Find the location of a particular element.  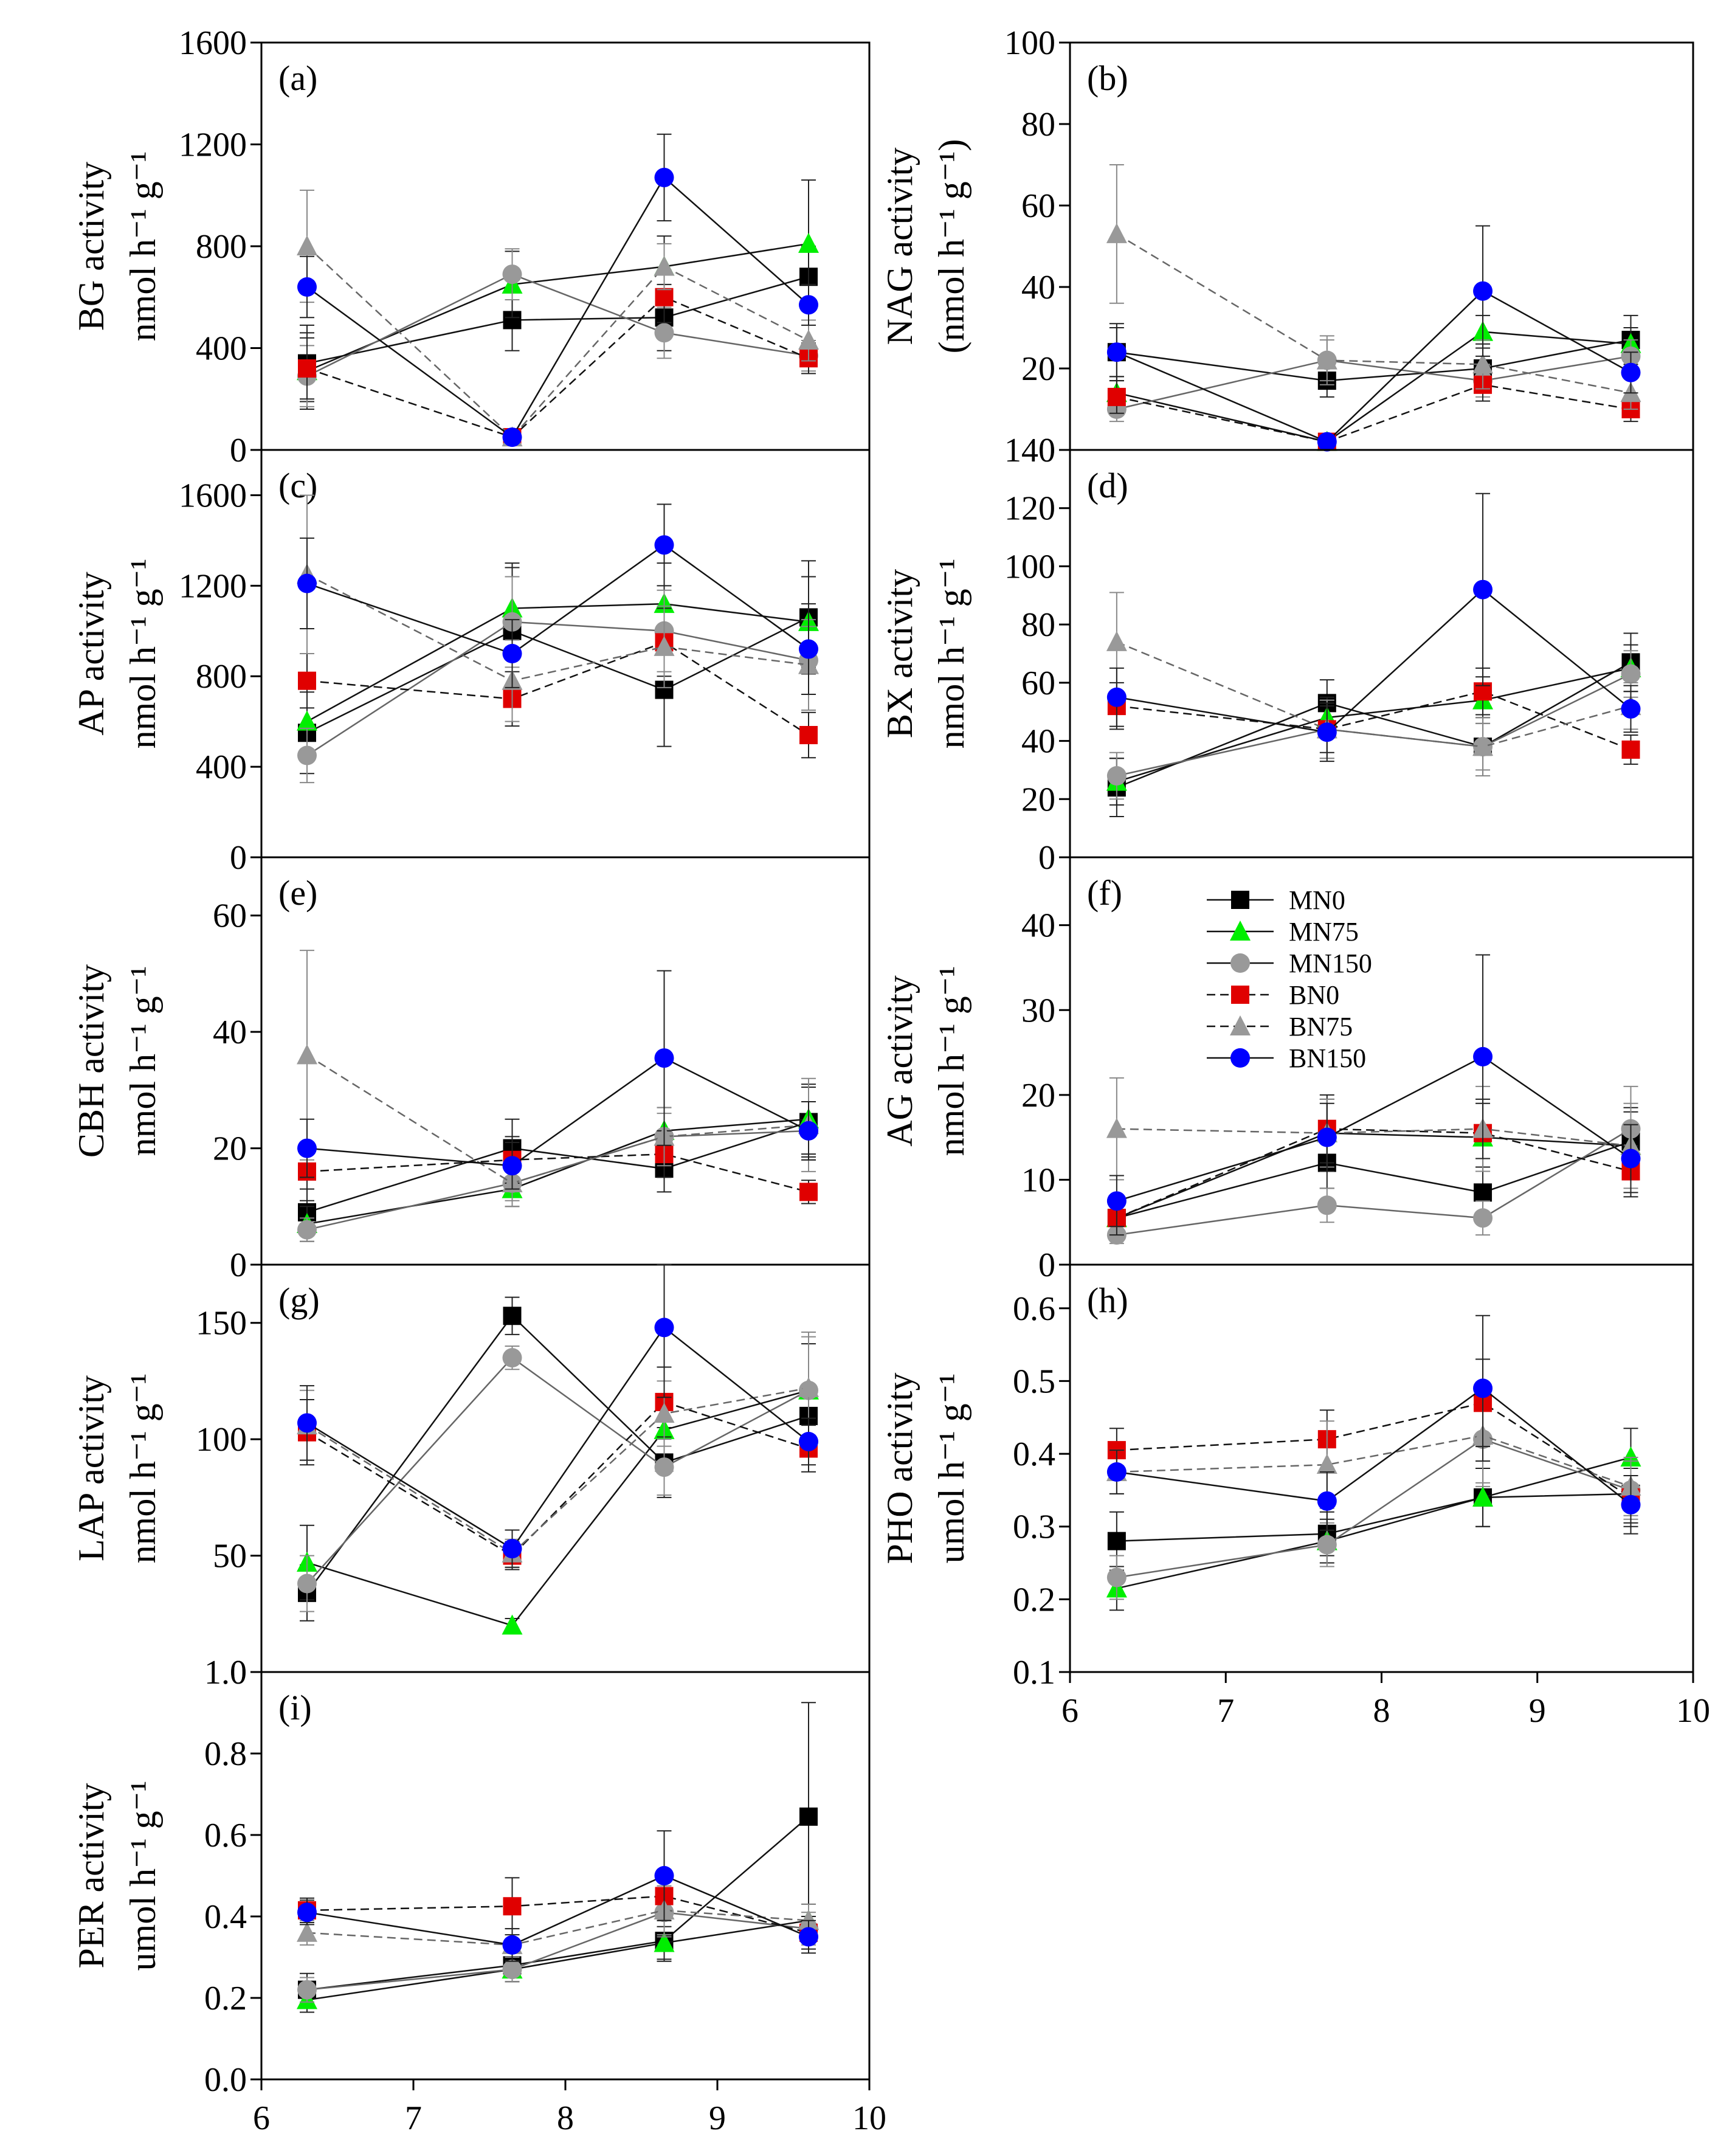

x-tick-label: 10 is located at coordinates (1693, 1711).